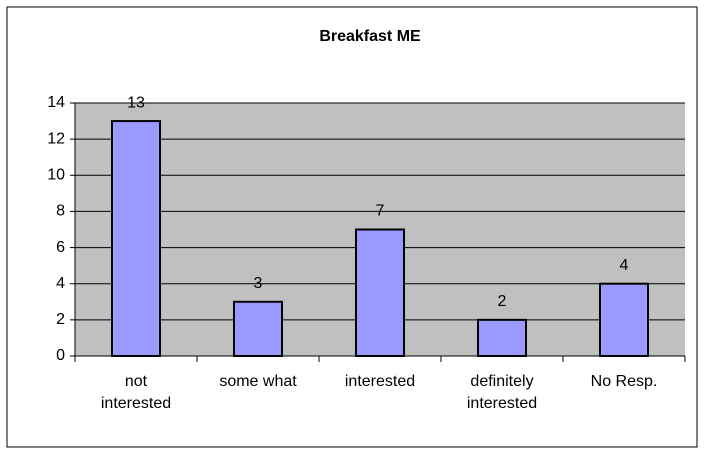  Describe the element at coordinates (56, 138) in the screenshot. I see `y-tick-label: 12` at that location.